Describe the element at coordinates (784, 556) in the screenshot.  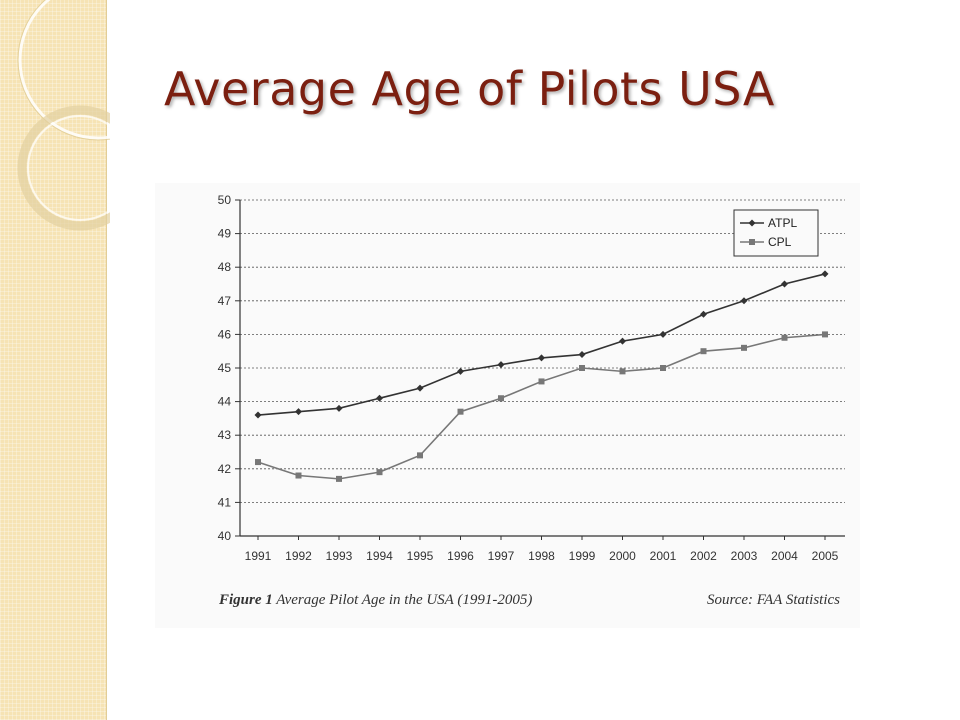
I see `x-tick-label: 2004` at that location.